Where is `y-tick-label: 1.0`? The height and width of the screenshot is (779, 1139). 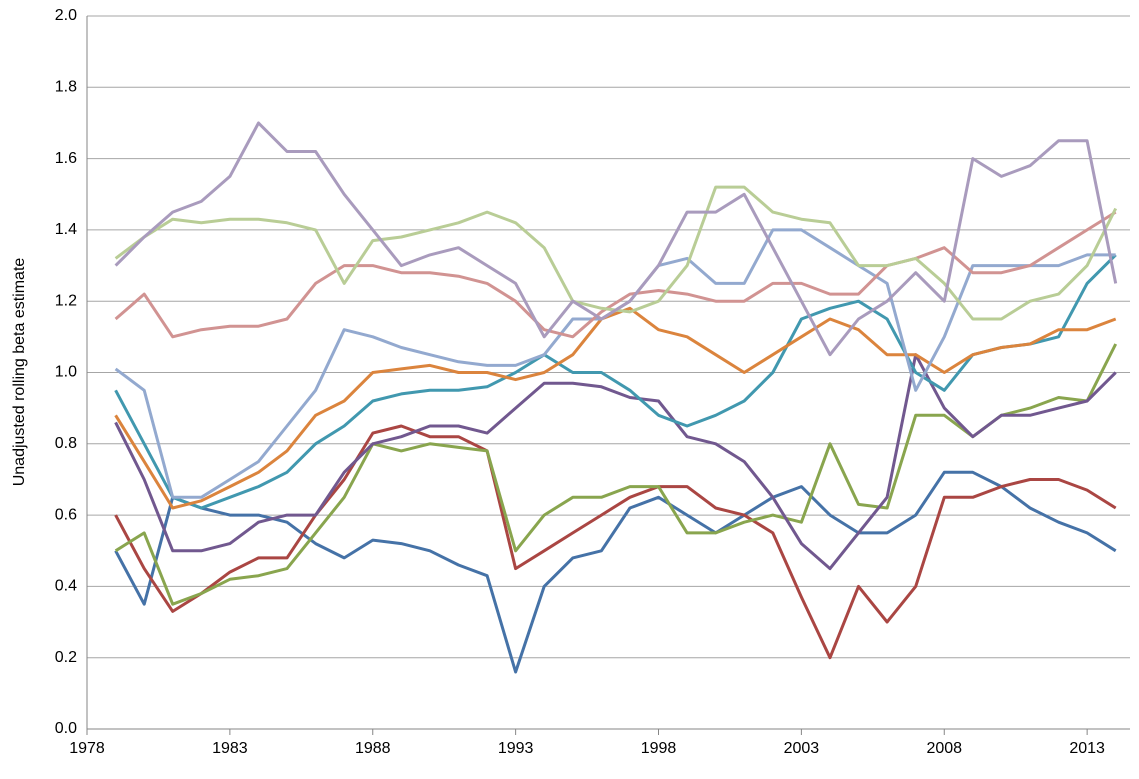
y-tick-label: 1.0 is located at coordinates (66, 372).